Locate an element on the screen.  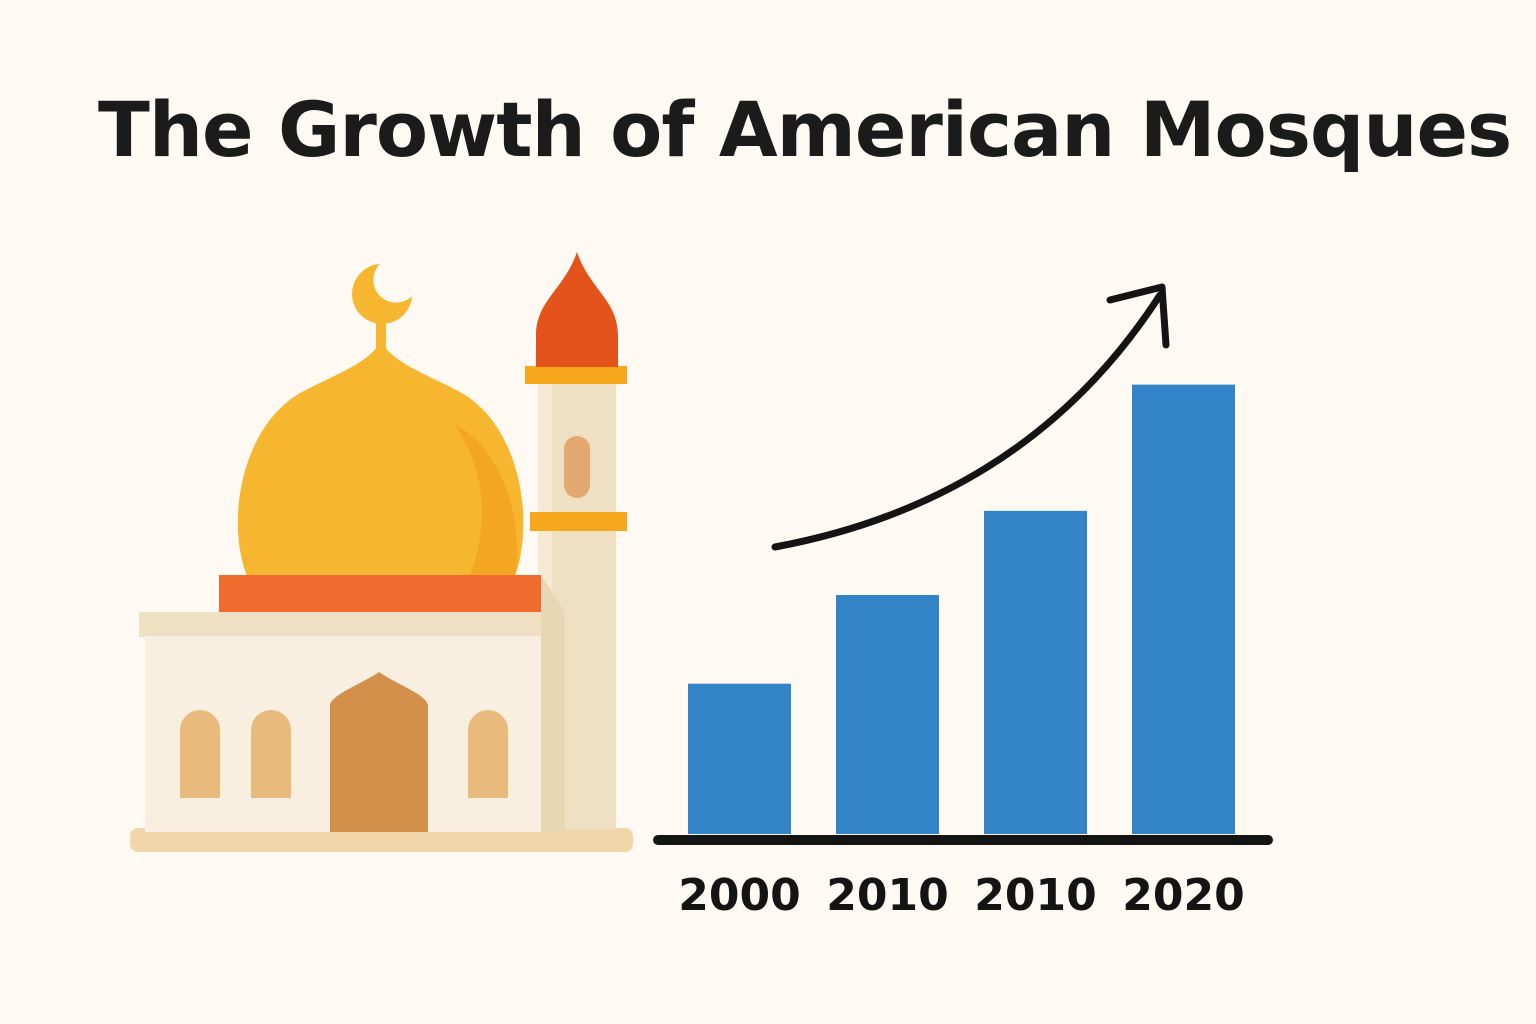
dome is located at coordinates (380, 458).